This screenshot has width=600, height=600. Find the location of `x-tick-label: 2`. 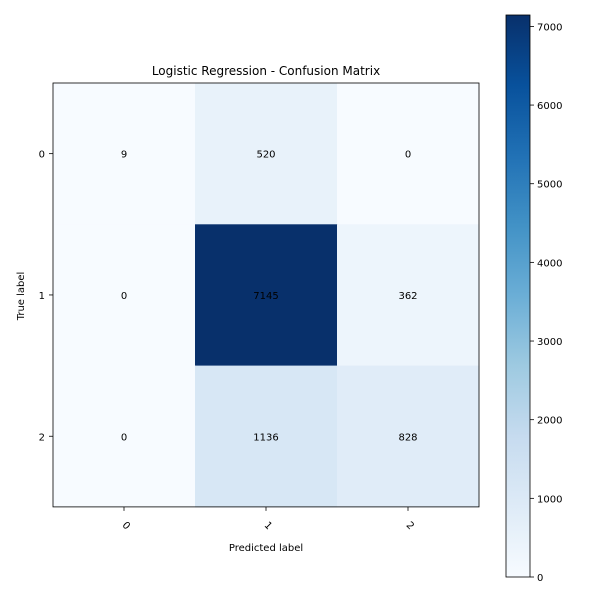

x-tick-label: 2 is located at coordinates (410, 526).